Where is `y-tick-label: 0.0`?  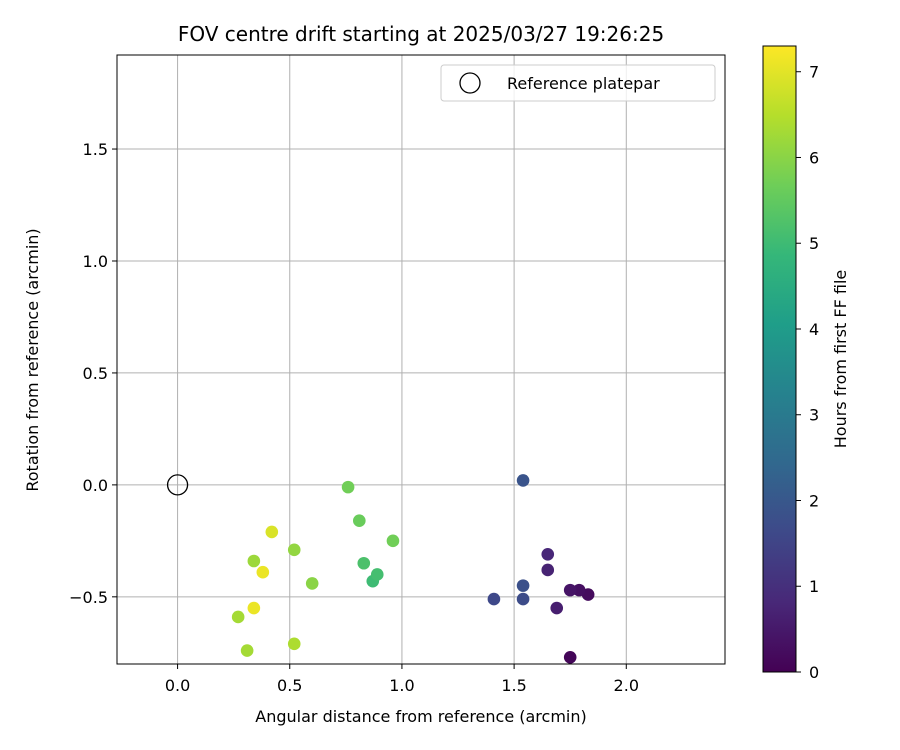
y-tick-label: 0.0 is located at coordinates (95, 485).